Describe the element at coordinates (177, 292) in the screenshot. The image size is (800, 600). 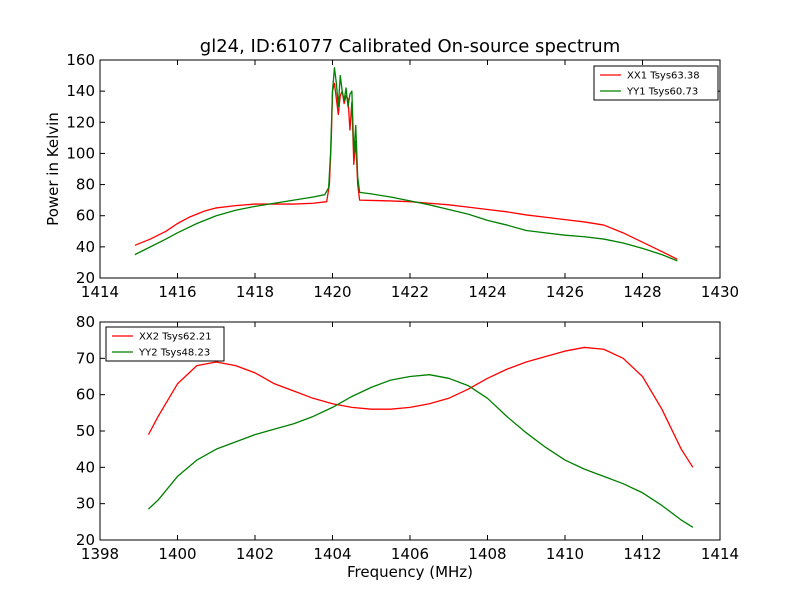
I see `x-tick-label: 1416` at that location.